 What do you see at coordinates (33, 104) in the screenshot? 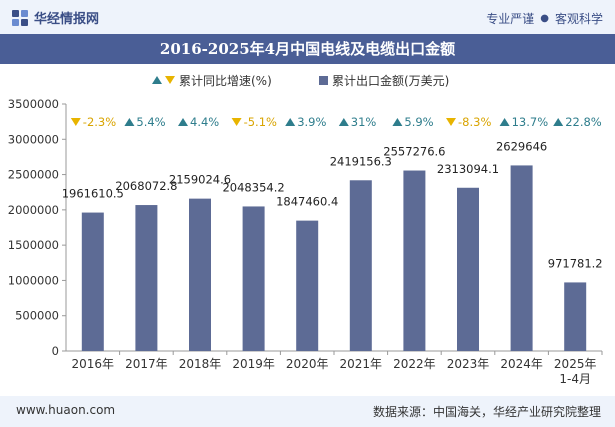
I see `y-tick-label: 3500000` at bounding box center [33, 104].